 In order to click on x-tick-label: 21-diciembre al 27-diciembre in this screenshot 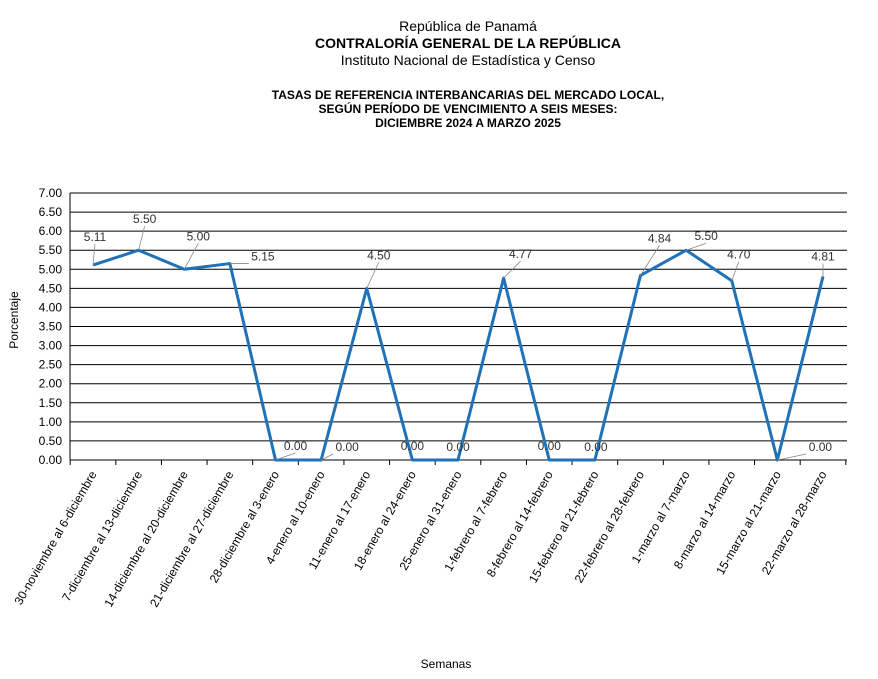, I will do `click(192, 538)`.